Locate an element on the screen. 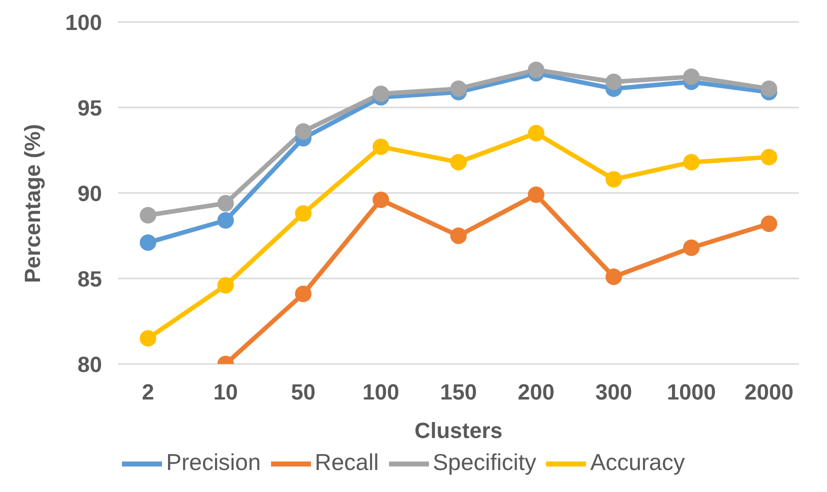 Image resolution: width=827 pixels, height=492 pixels. x-tick-label: 300 is located at coordinates (613, 392).